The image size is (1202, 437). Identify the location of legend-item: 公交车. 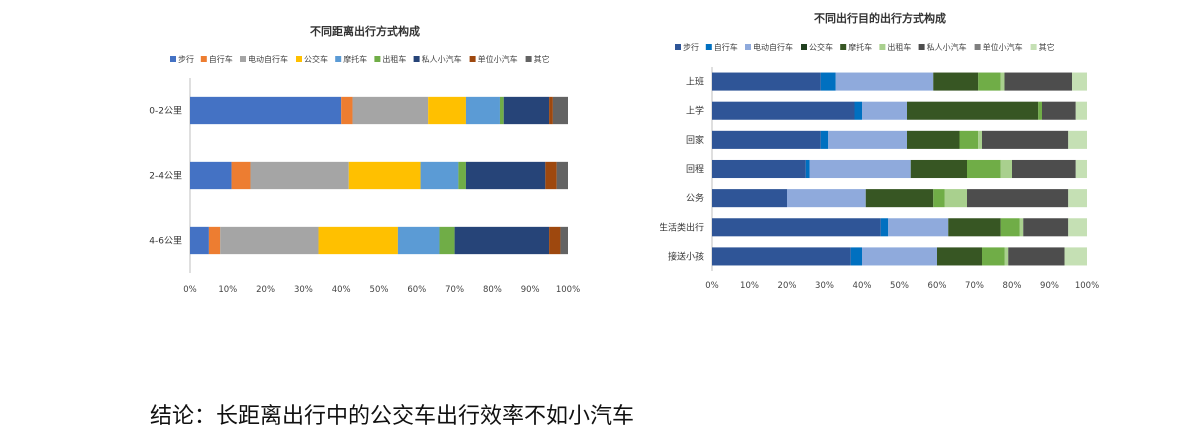
(817, 47).